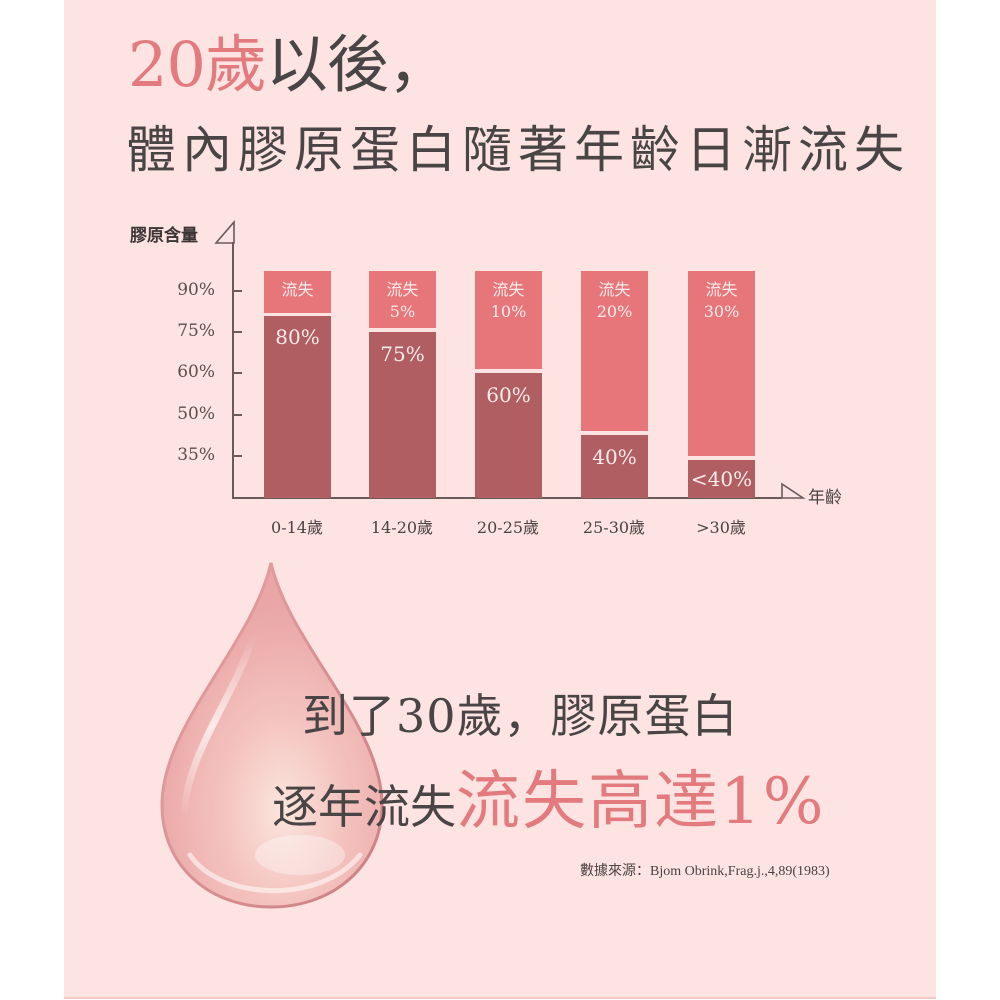 The width and height of the screenshot is (1000, 1000). Describe the element at coordinates (402, 354) in the screenshot. I see `remaining-value: 75%` at that location.